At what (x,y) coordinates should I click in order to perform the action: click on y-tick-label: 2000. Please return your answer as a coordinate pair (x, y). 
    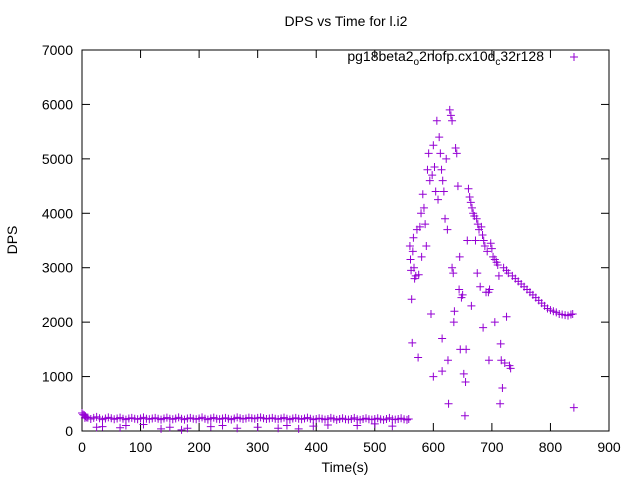
    Looking at the image, I should click on (57, 322).